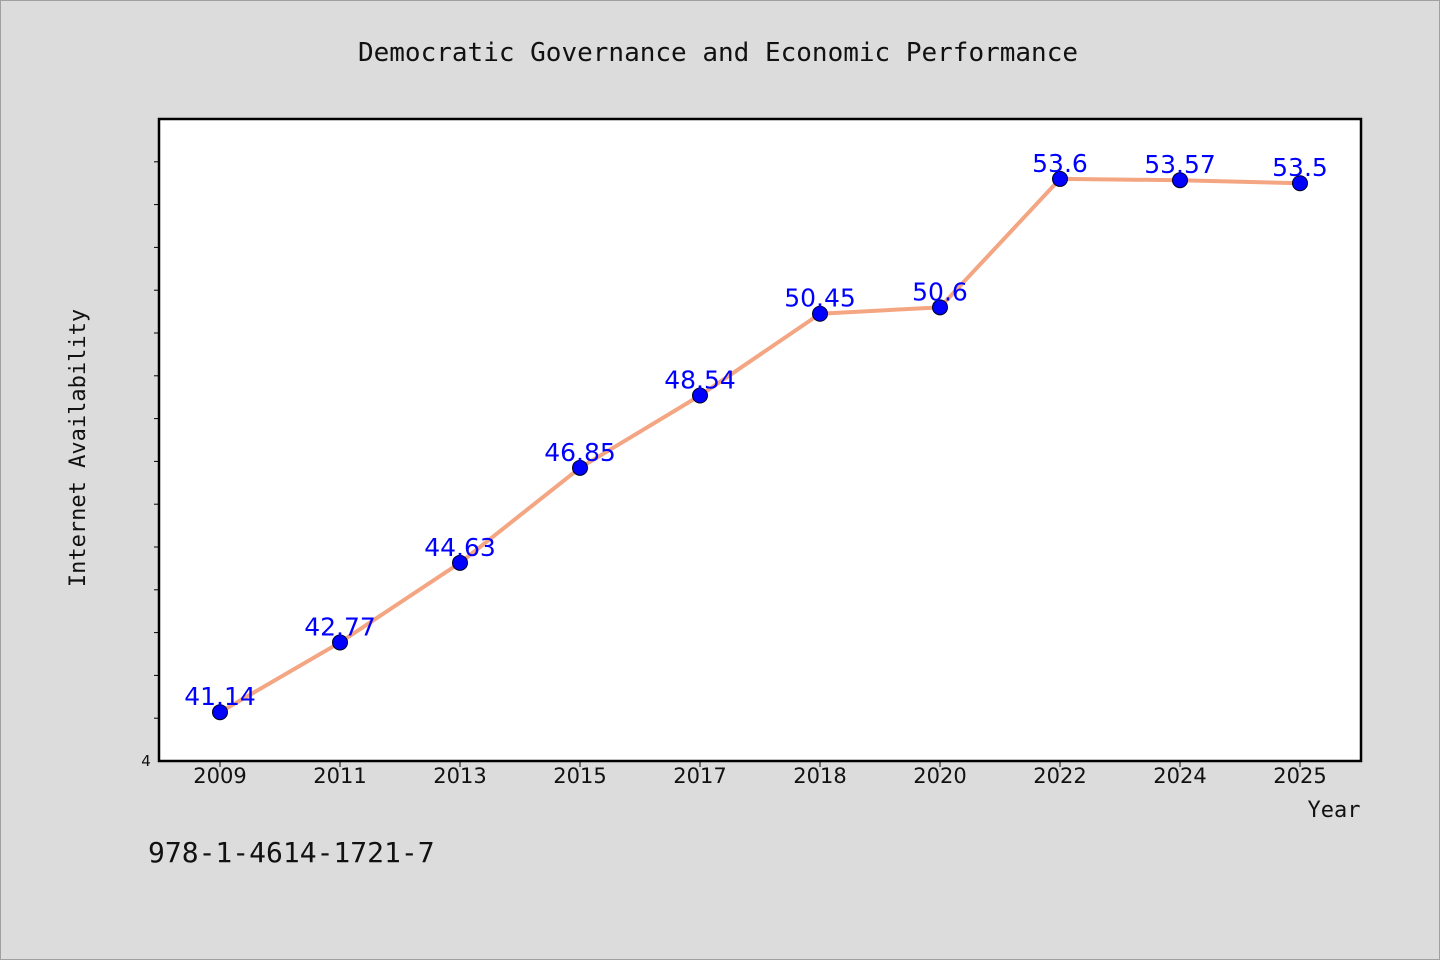 This screenshot has width=1440, height=960. I want to click on x-tick-label: 2025, so click(1299, 776).